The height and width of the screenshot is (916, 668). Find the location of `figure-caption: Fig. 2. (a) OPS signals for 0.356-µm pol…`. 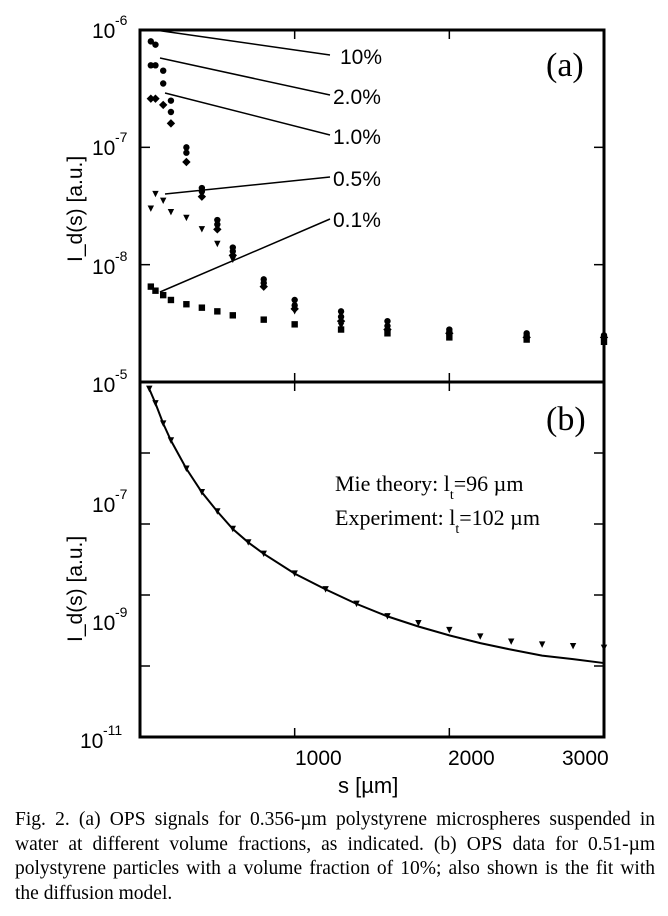

figure-caption: Fig. 2. (a) OPS signals for 0.356-µm pol… is located at coordinates (335, 856).